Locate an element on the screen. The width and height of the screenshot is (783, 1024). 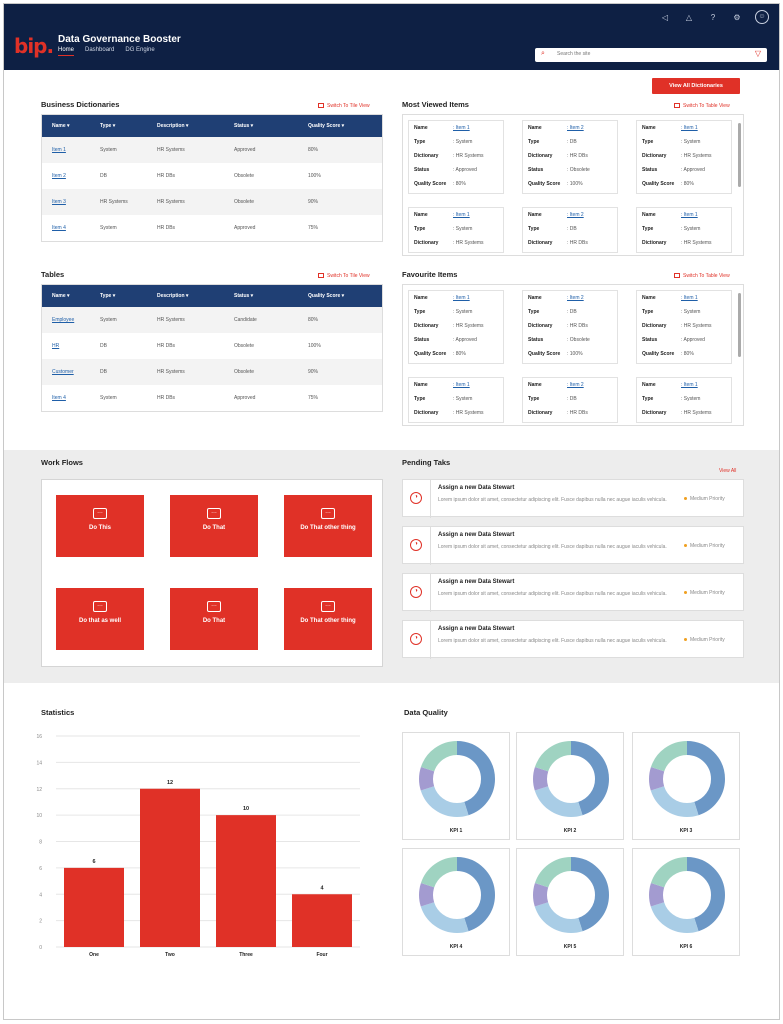
card-row: Status: Approved is located at coordinates (684, 340).